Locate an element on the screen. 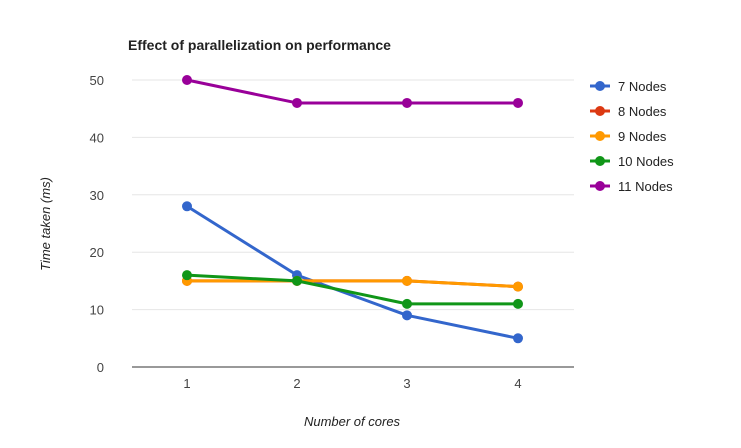  legend-item: 11 Nodes is located at coordinates (631, 186).